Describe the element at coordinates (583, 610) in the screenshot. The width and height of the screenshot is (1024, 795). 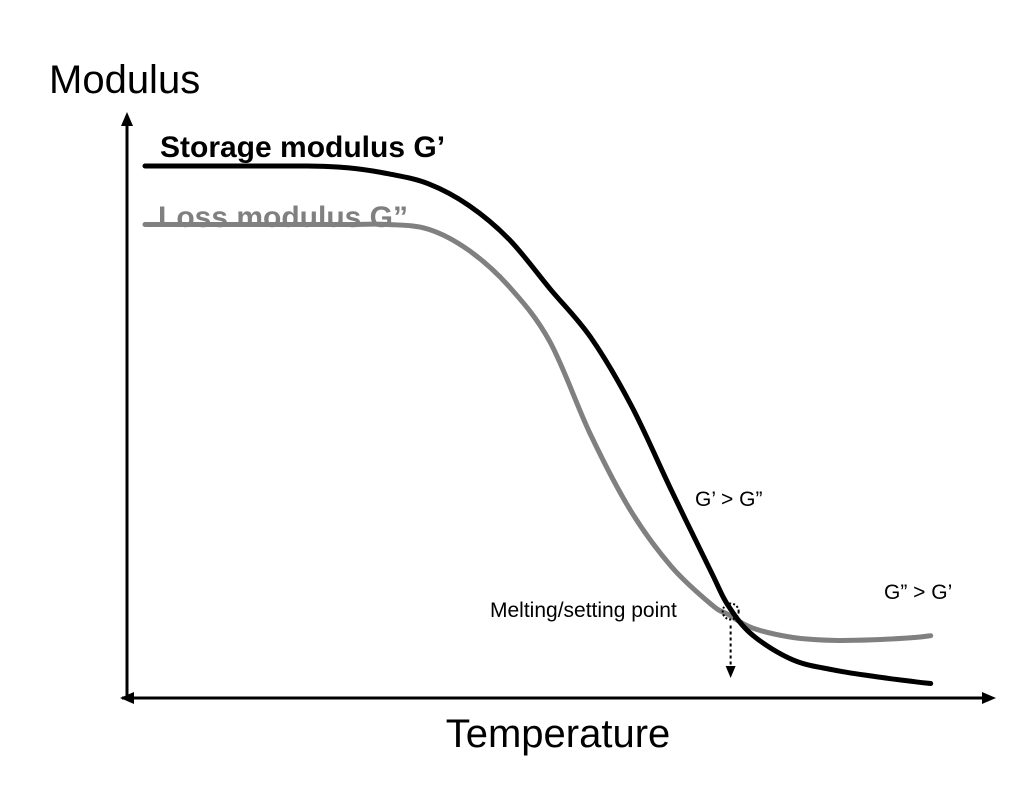
I see `annotation-crossover-label: Melting/setting point` at that location.